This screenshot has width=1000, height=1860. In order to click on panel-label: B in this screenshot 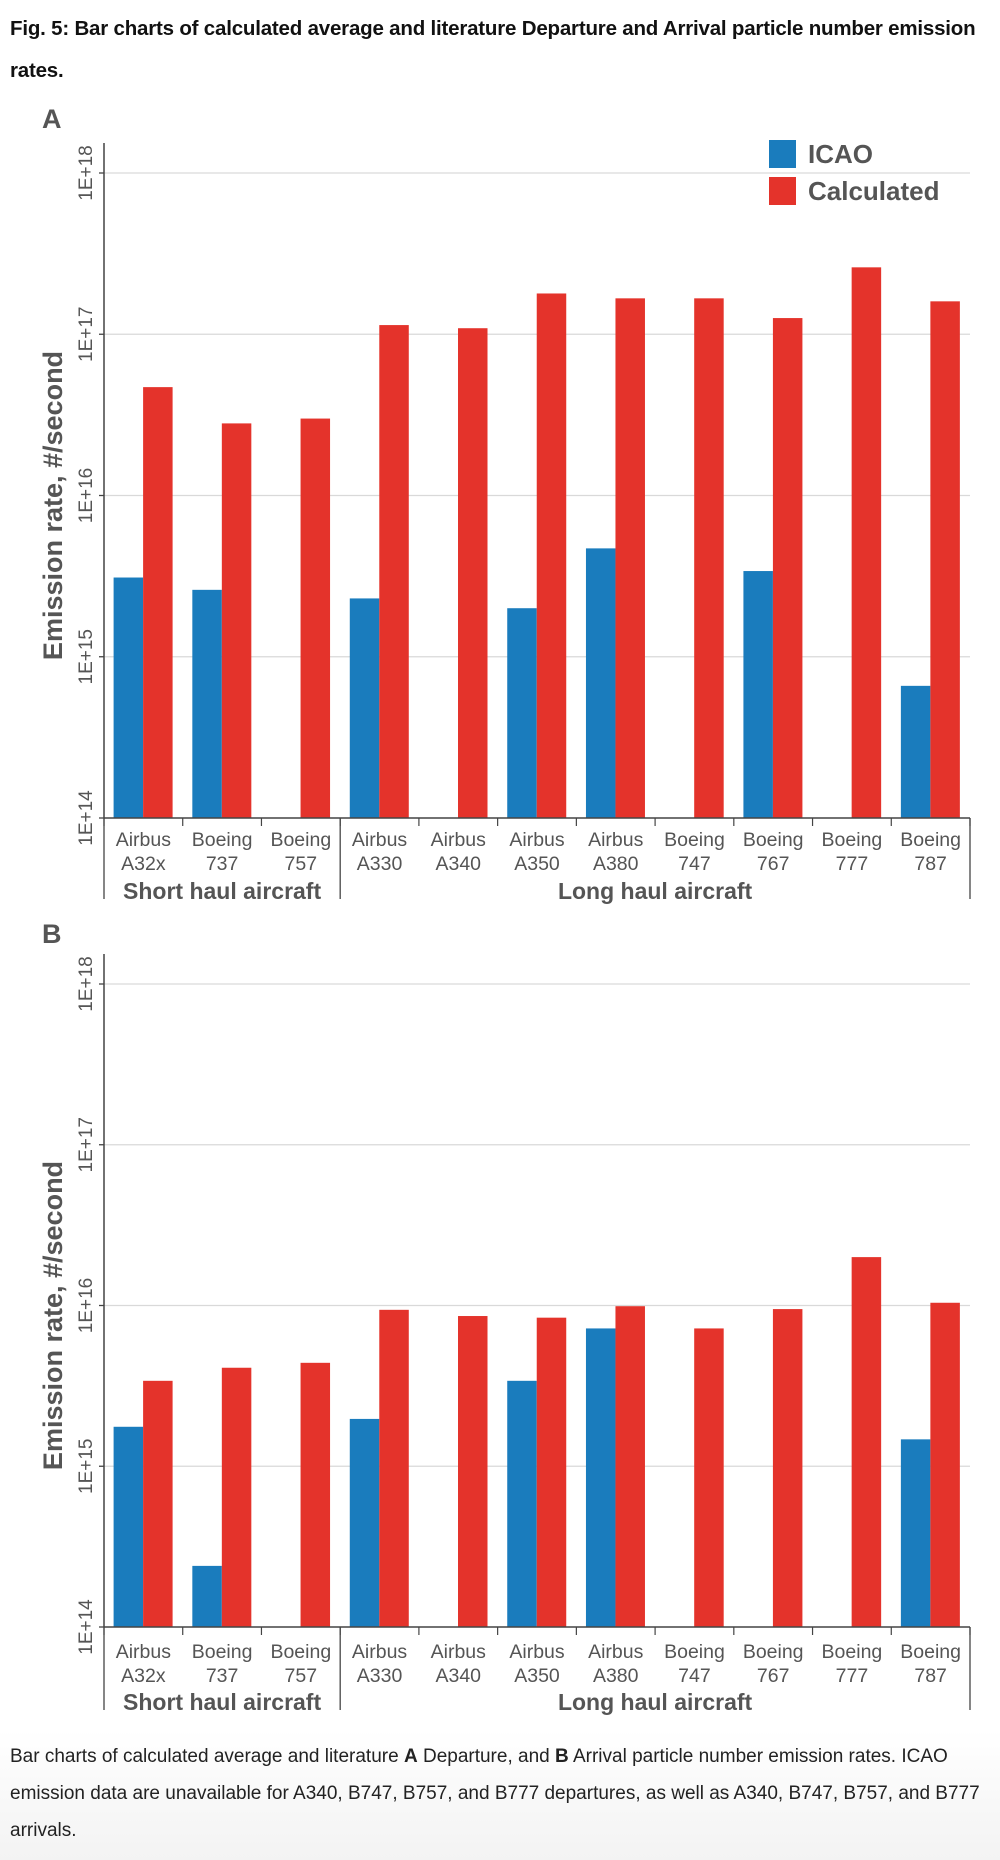, I will do `click(52, 934)`.